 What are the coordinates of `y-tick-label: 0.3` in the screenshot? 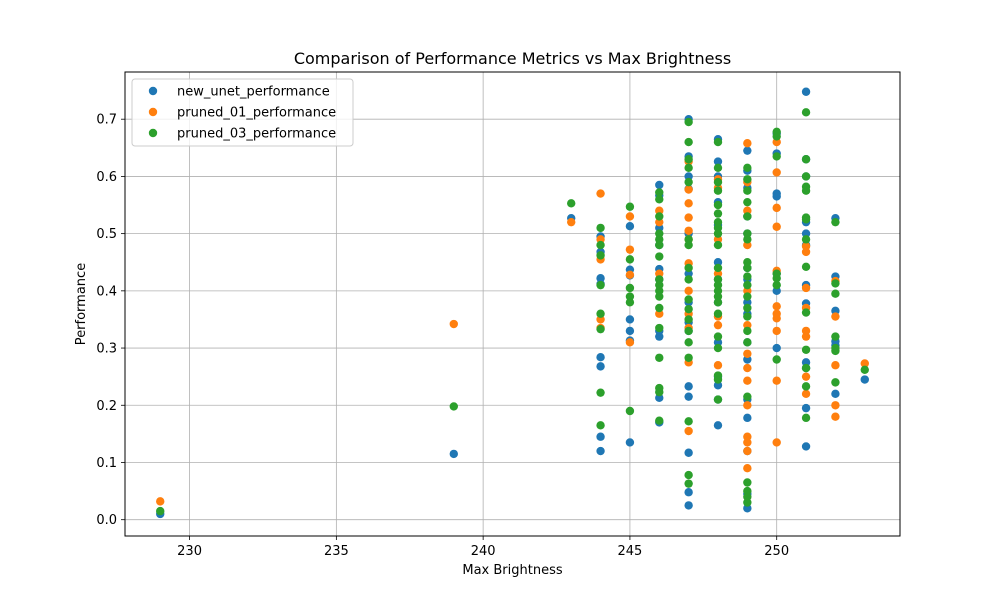 It's located at (106, 349).